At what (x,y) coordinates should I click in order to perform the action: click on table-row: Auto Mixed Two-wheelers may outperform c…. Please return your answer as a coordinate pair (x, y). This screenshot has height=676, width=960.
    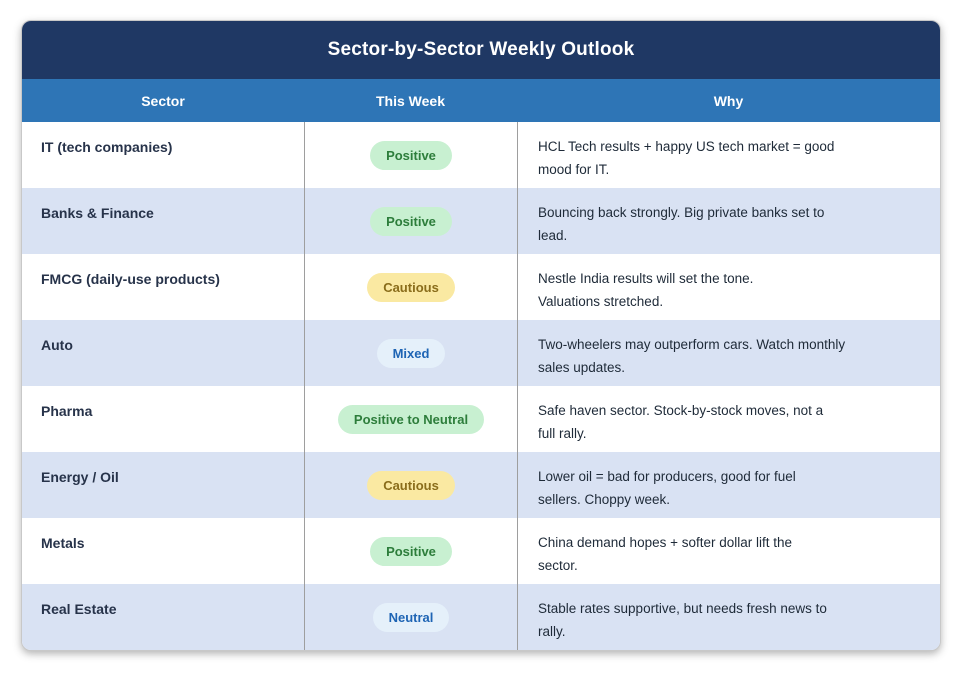
    Looking at the image, I should click on (481, 353).